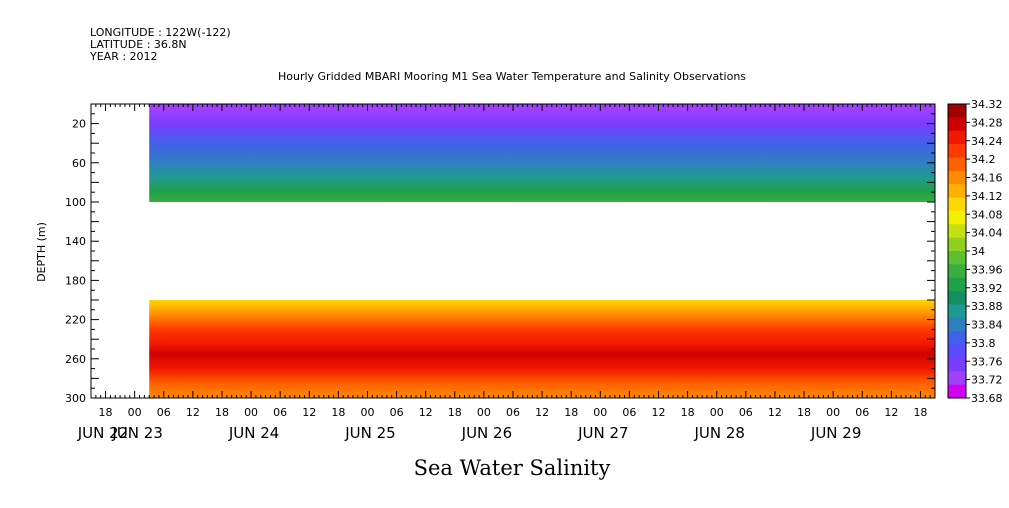 The image size is (1009, 508). What do you see at coordinates (75, 320) in the screenshot?
I see `y-tick-label: 220` at bounding box center [75, 320].